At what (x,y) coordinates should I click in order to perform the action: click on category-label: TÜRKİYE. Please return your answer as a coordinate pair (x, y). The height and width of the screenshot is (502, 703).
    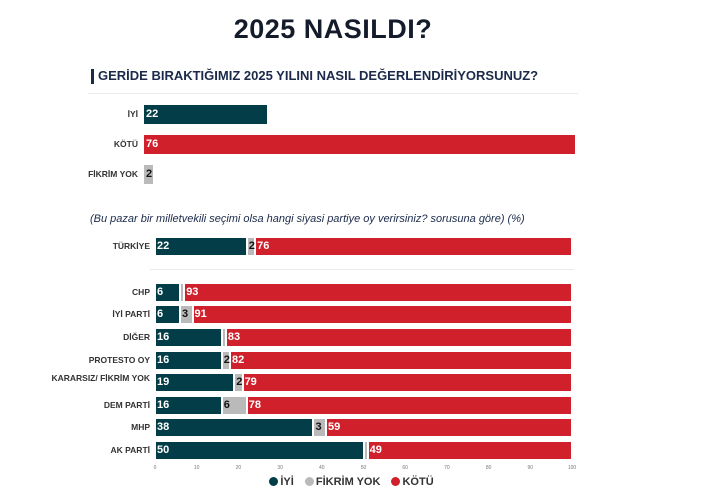
    Looking at the image, I should click on (131, 246).